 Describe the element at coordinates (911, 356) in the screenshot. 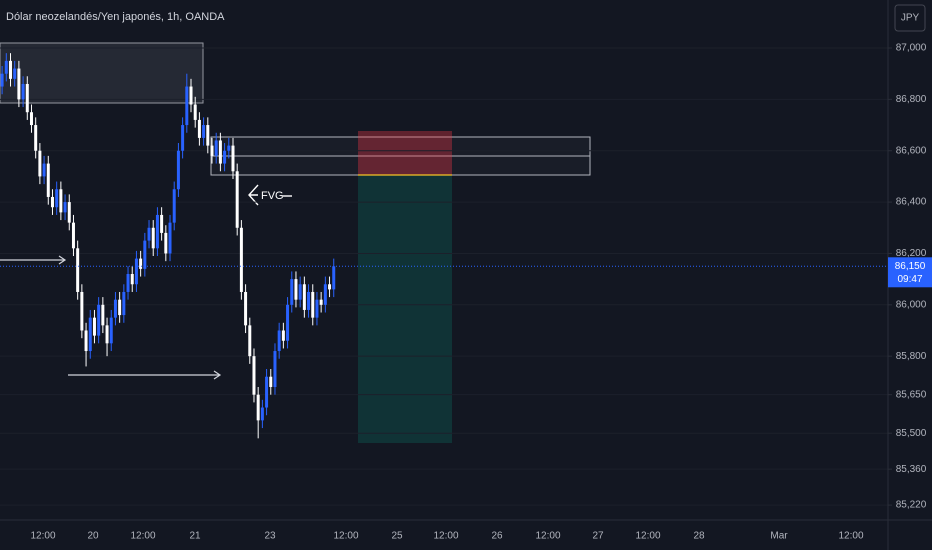

I see `y-tick-label: 85,800` at that location.